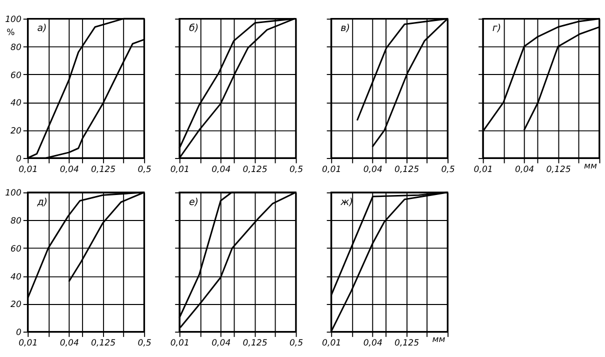 This screenshot has width=605, height=357. I want to click on chart-title: в), so click(345, 28).